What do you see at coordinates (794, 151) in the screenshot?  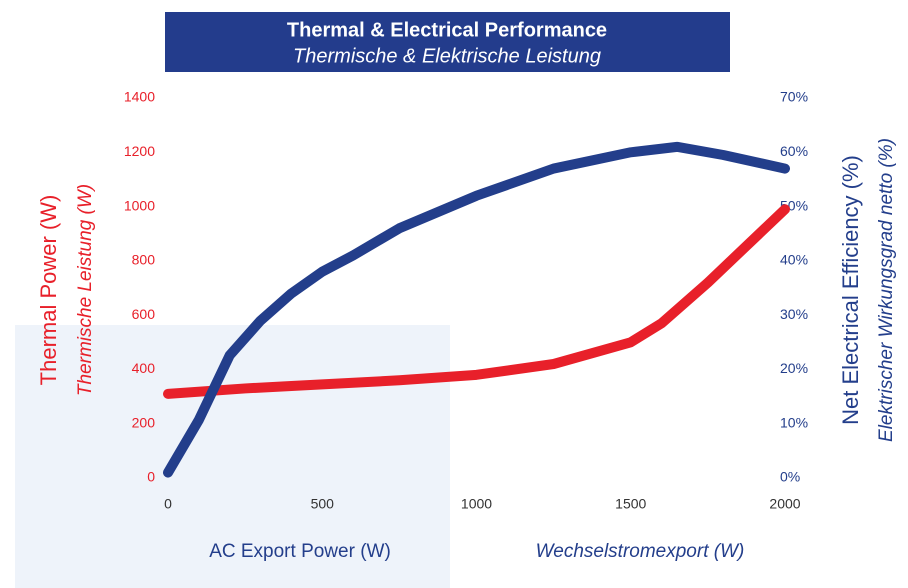 I see `y2-tick-label: 60%` at bounding box center [794, 151].